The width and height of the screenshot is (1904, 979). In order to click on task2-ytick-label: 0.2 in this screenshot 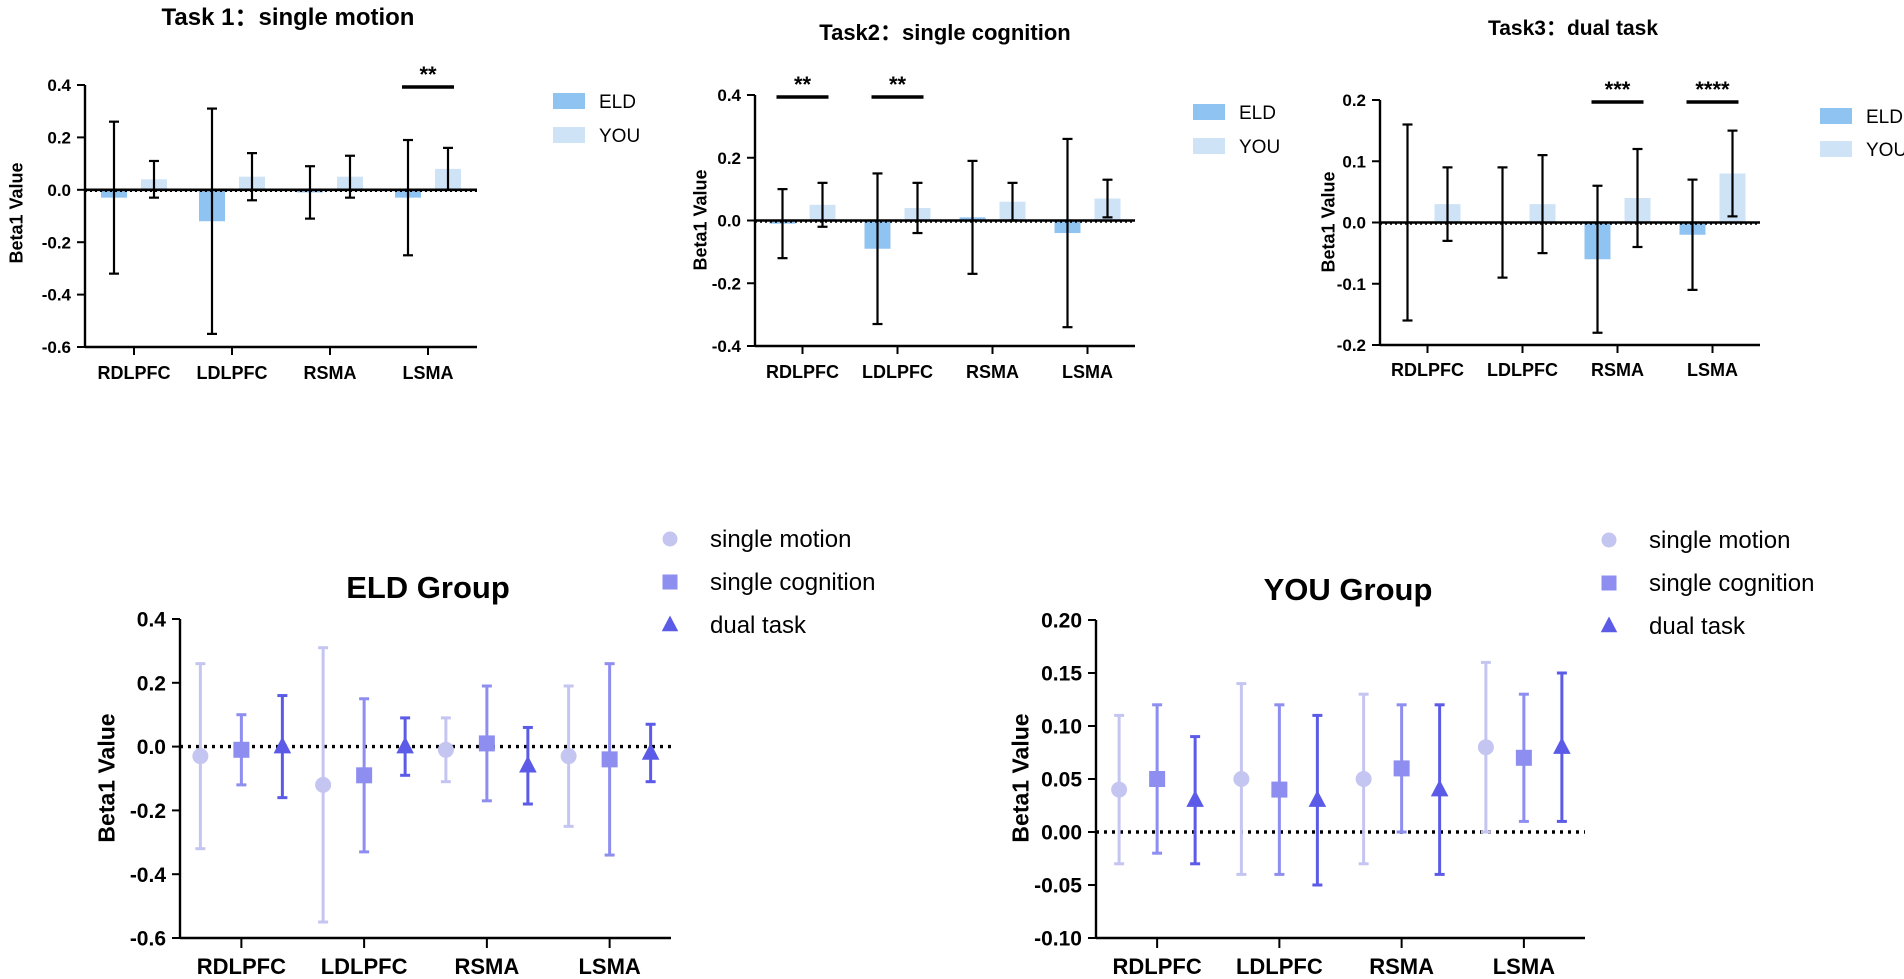, I will do `click(729, 158)`.